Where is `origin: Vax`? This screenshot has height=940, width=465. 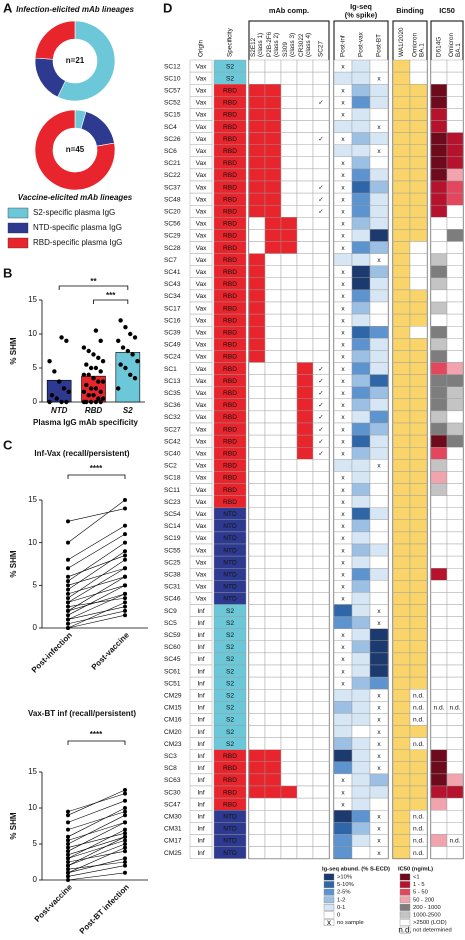
origin: Vax is located at coordinates (202, 151).